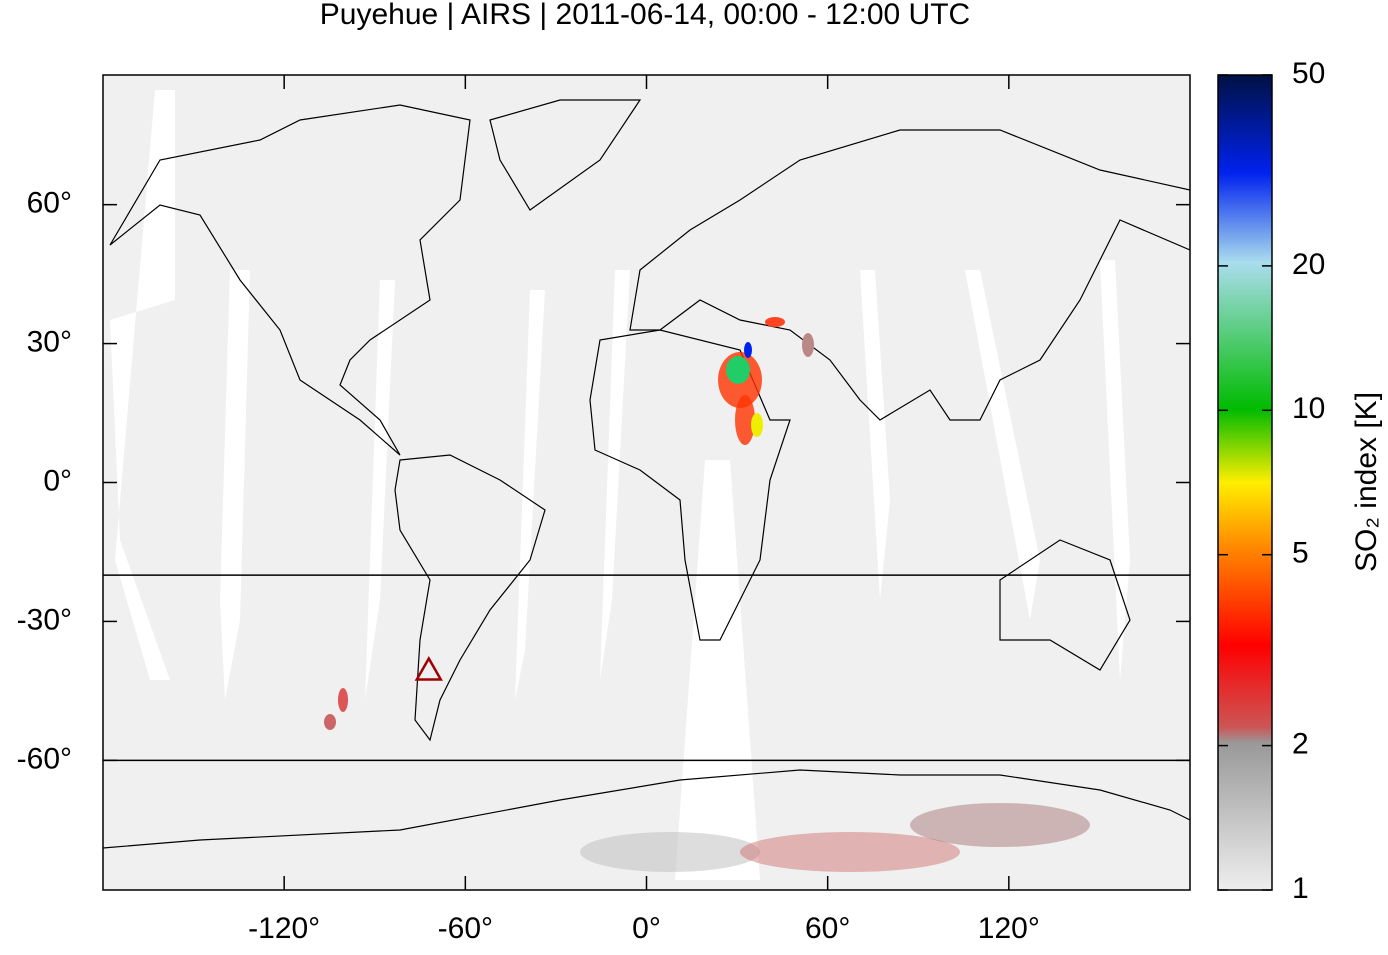 The width and height of the screenshot is (1388, 955). I want to click on x-tick-label: -120°, so click(284, 928).